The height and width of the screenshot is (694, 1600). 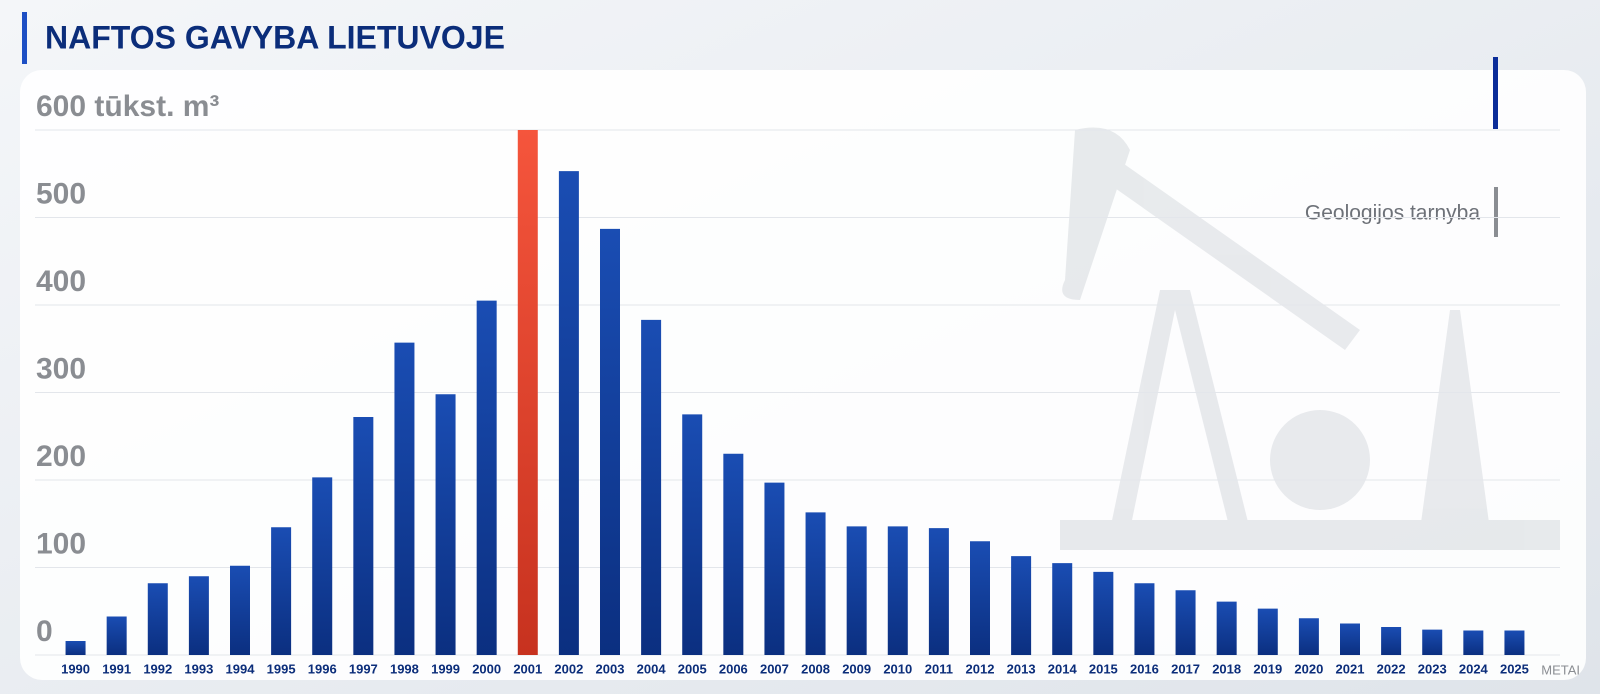 I want to click on x-axis-label: METAI, so click(x=1560, y=669).